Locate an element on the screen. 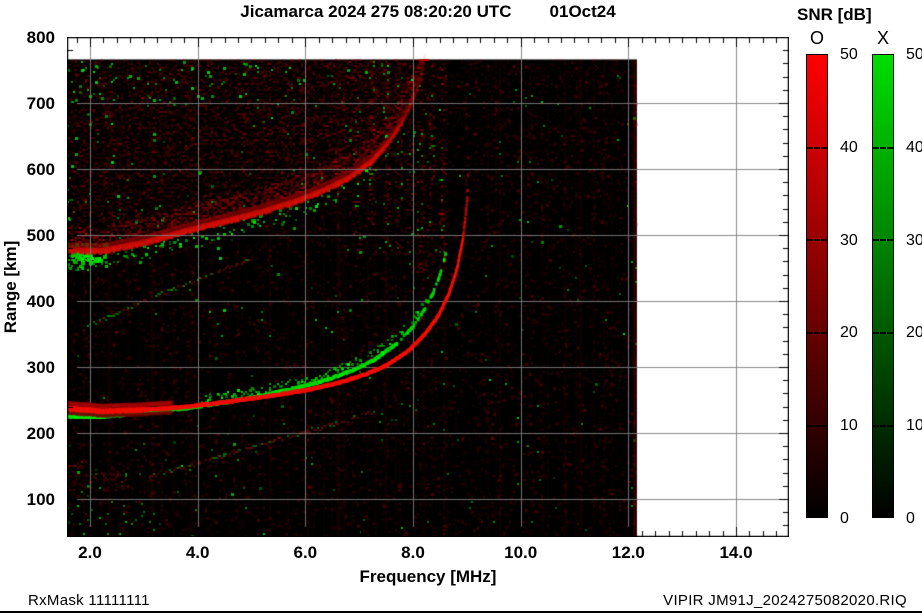 The image size is (922, 614). colorbar-x-gradient is located at coordinates (883, 286).